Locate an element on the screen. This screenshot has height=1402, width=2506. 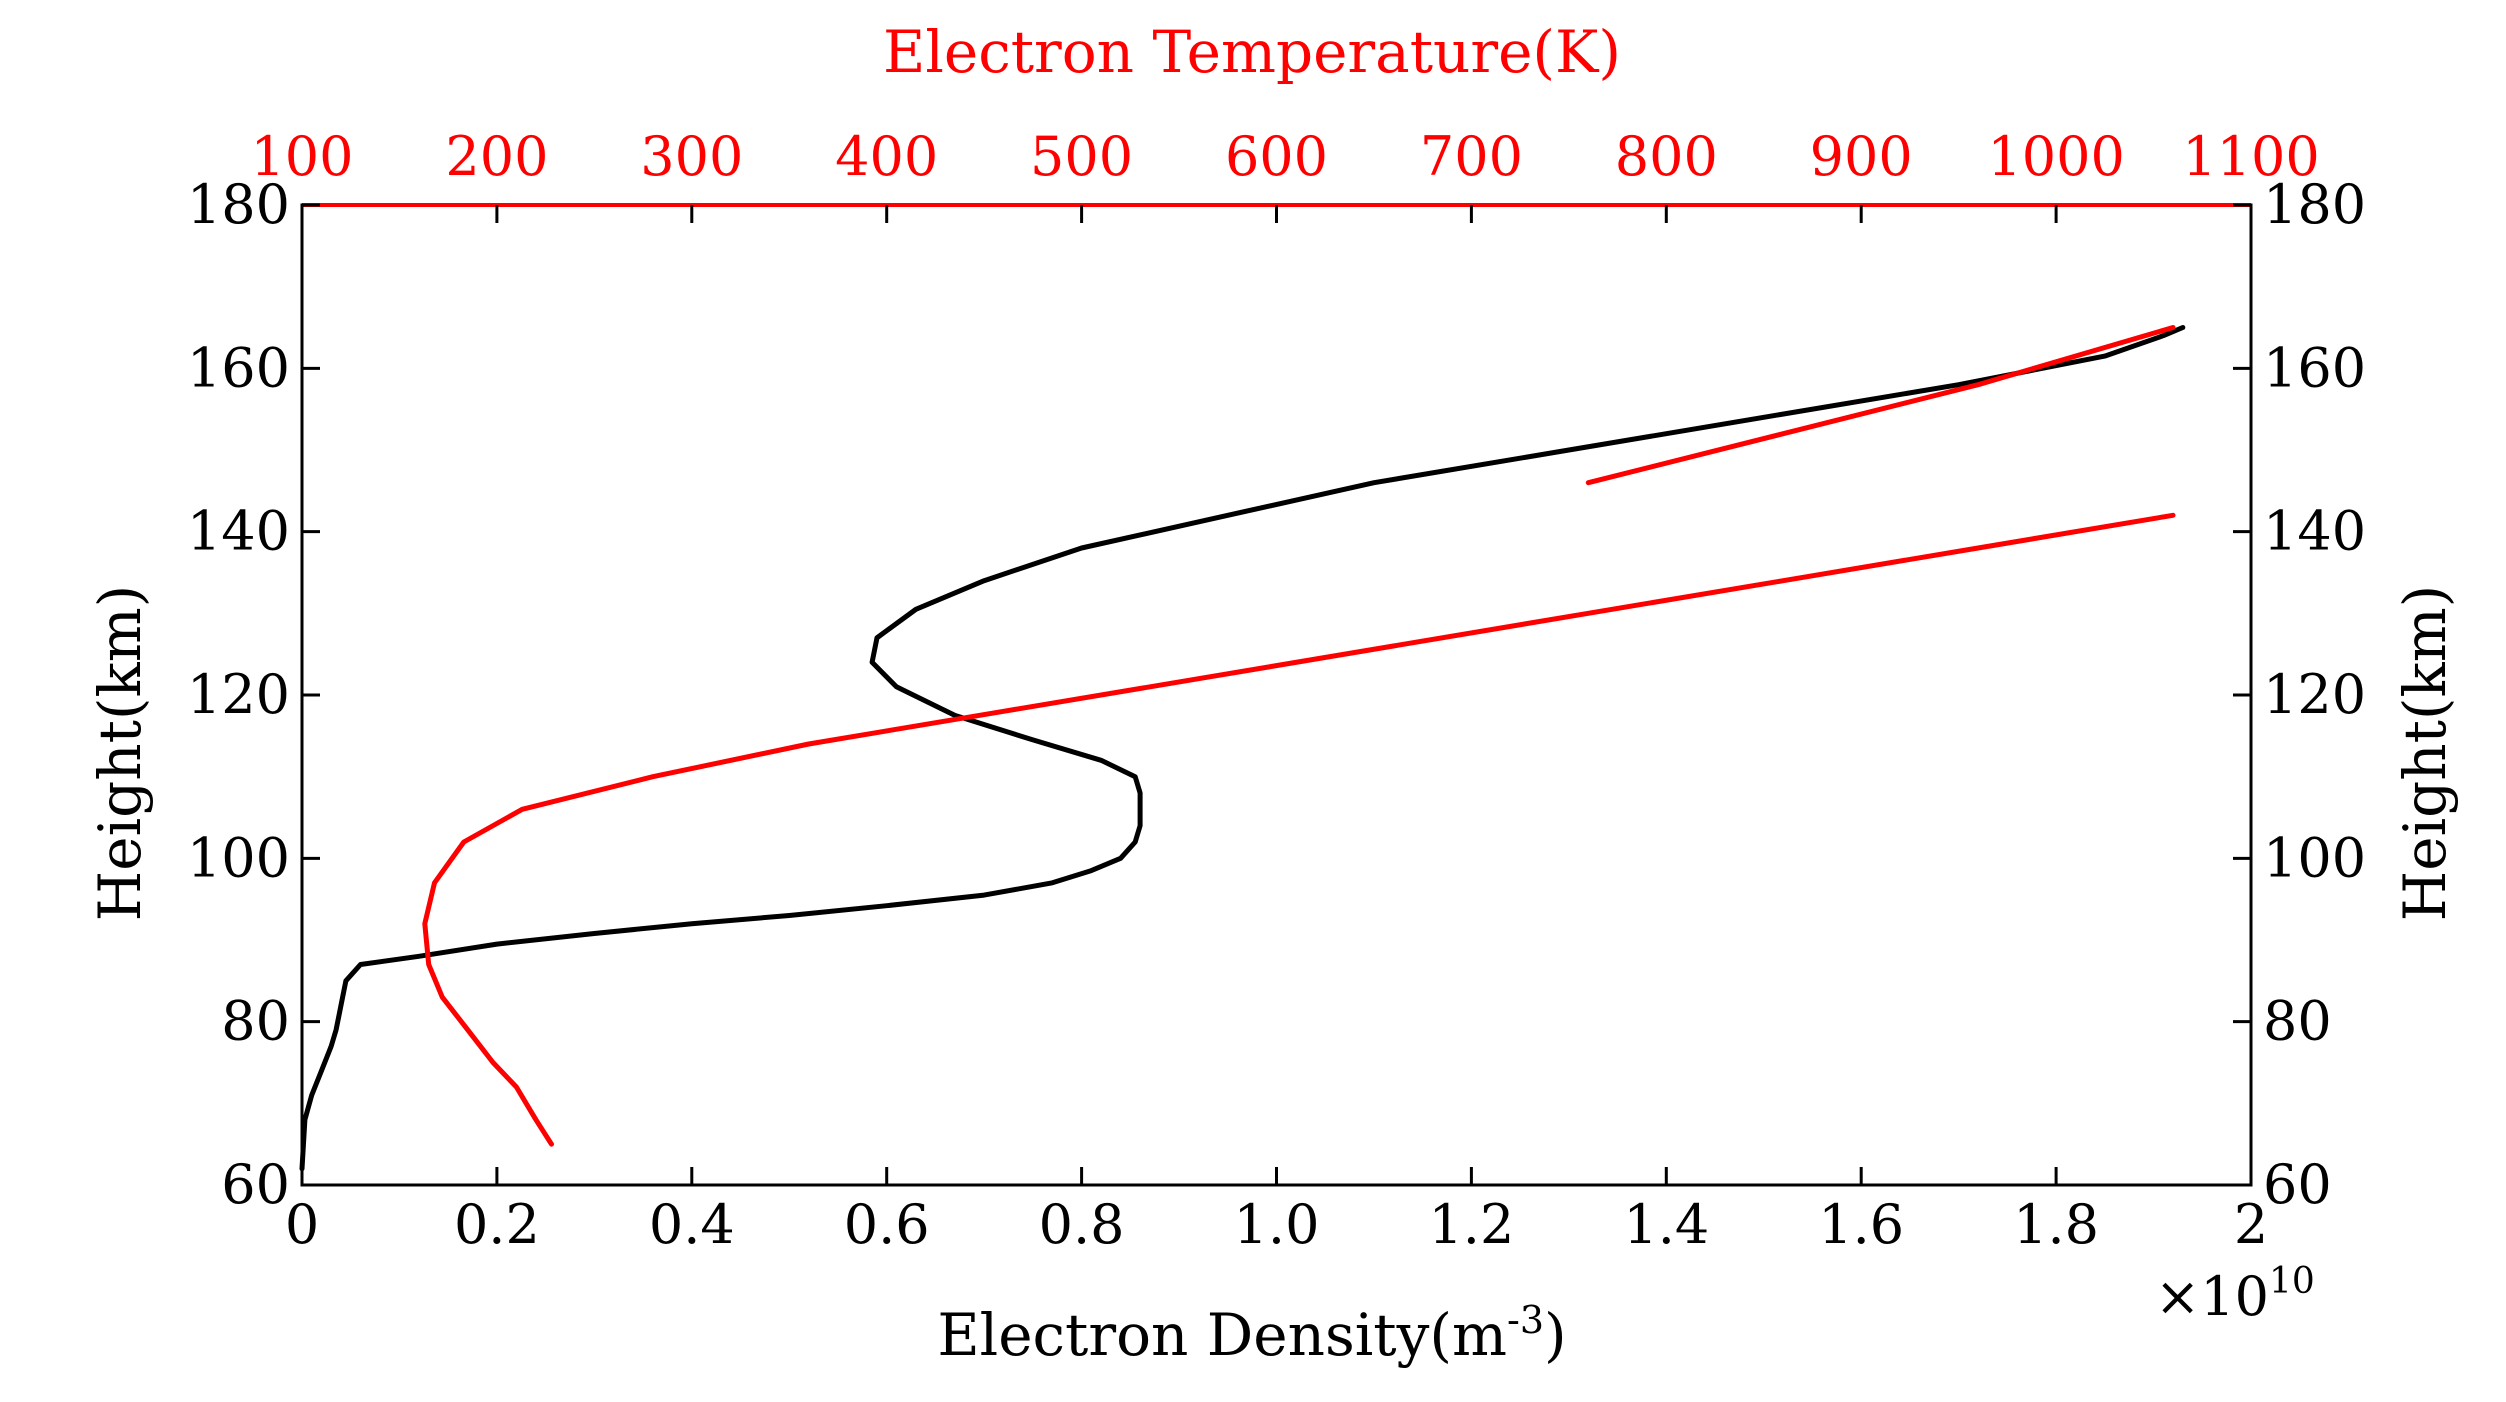
top-axis-ticks: 100 200 300 400 500 600 700 800 900 1000 1100 is located at coordinates (1285, 174).